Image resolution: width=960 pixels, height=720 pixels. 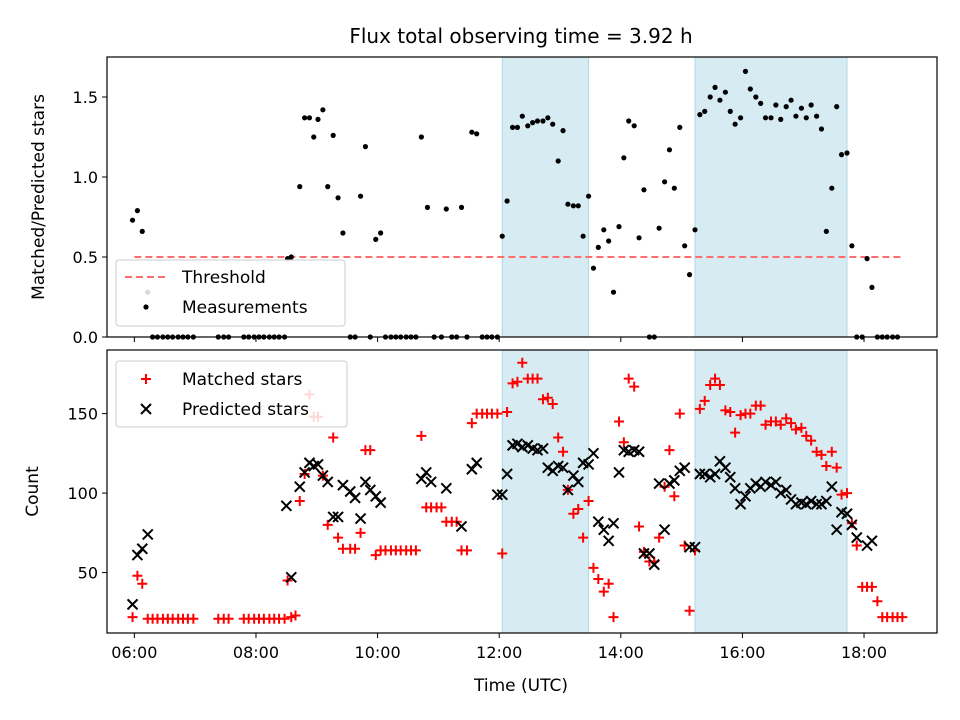 What do you see at coordinates (88, 573) in the screenshot?
I see `count-y-tick-label: 50` at bounding box center [88, 573].